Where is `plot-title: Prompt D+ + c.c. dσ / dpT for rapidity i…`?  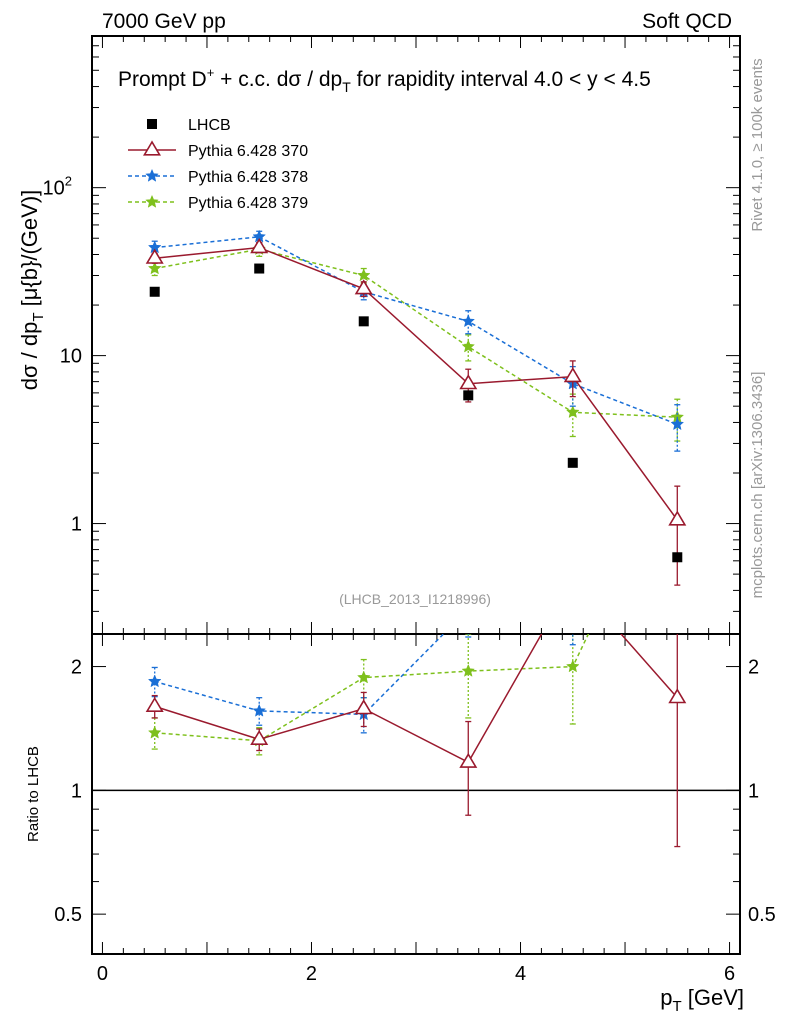
plot-title: Prompt D+ + c.c. dσ / dpT for rapidity i… is located at coordinates (384, 80).